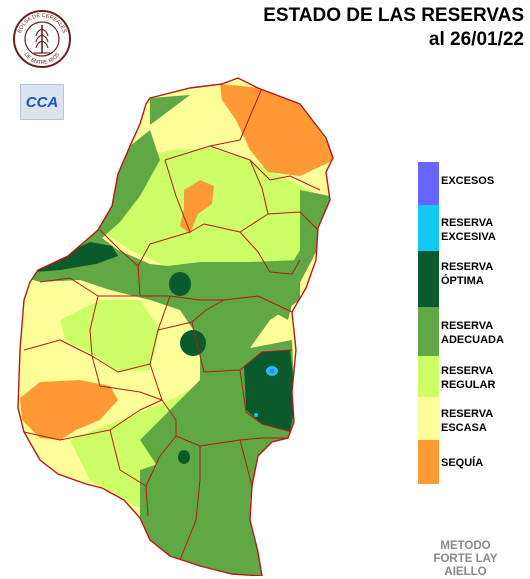 This screenshot has width=530, height=579. I want to click on bolsa-cereales-logo: BOLSA DE CEREALES DE ENTRE RIOS, so click(42, 39).